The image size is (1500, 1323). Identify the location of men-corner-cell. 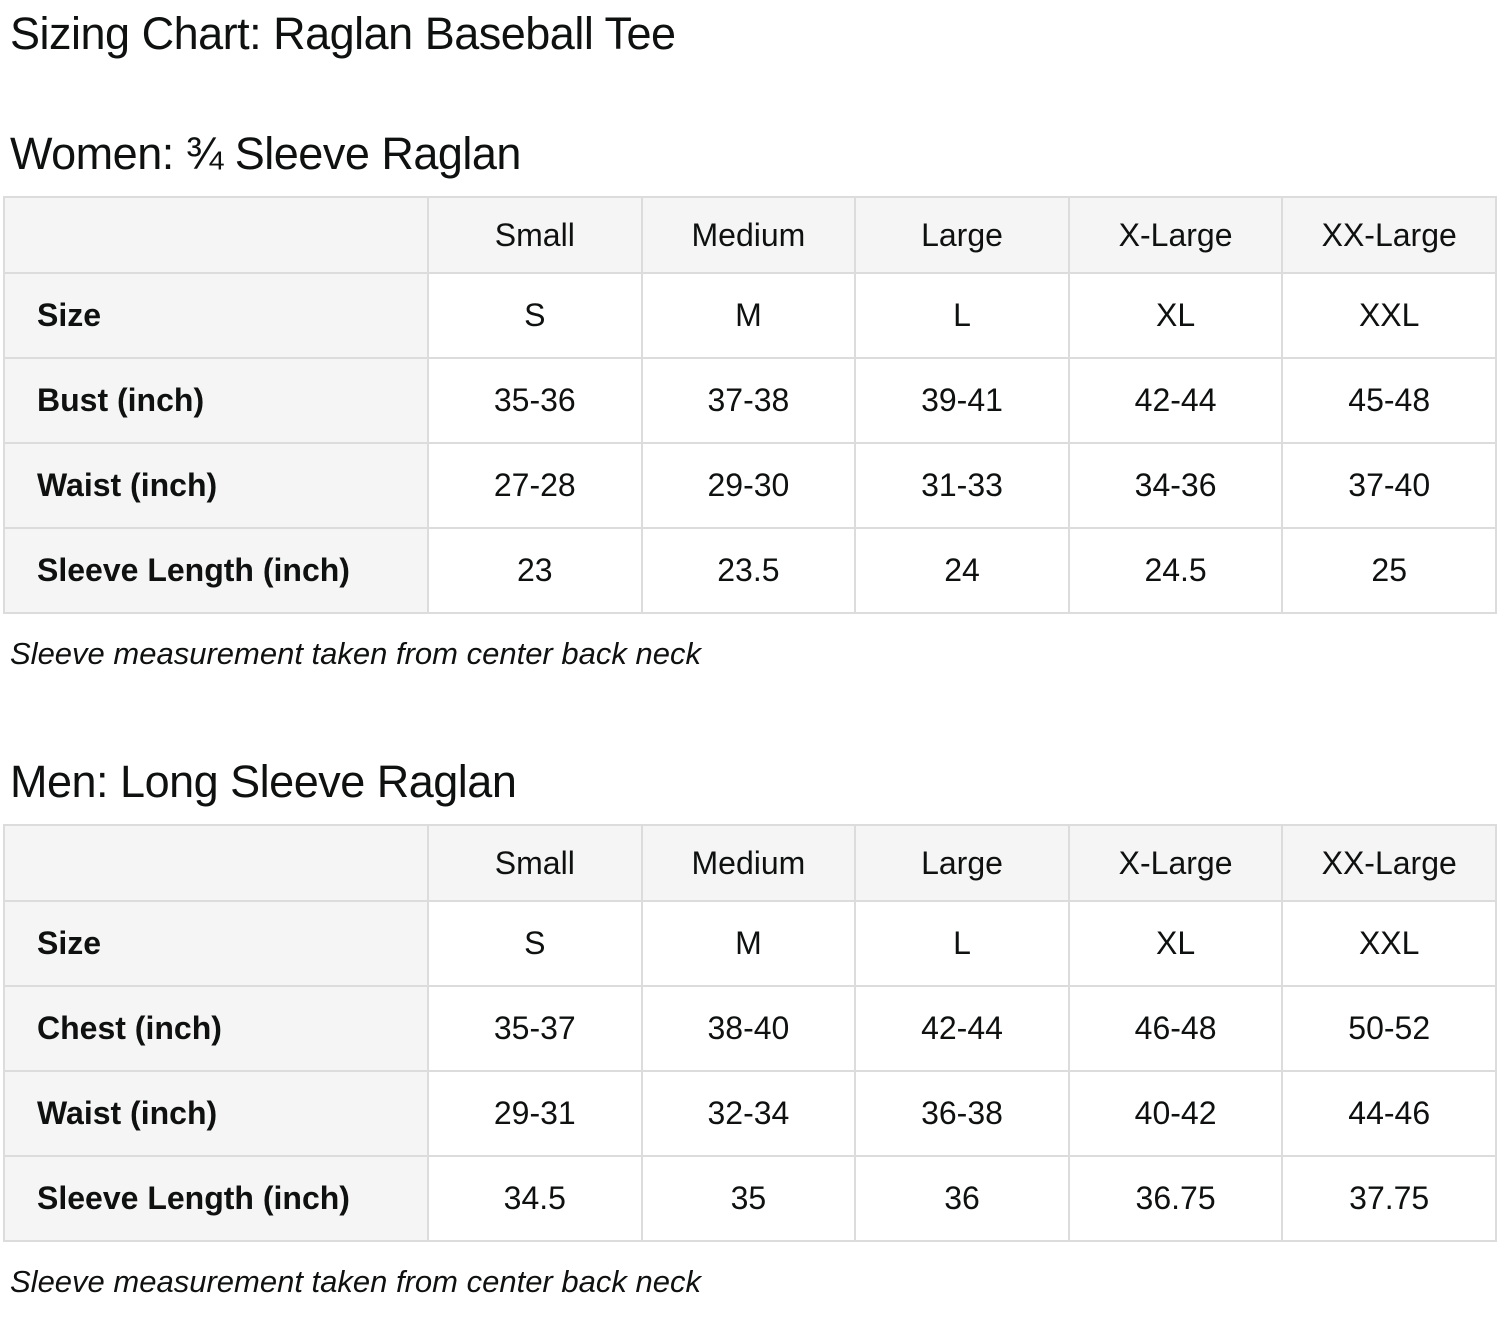
(216, 863).